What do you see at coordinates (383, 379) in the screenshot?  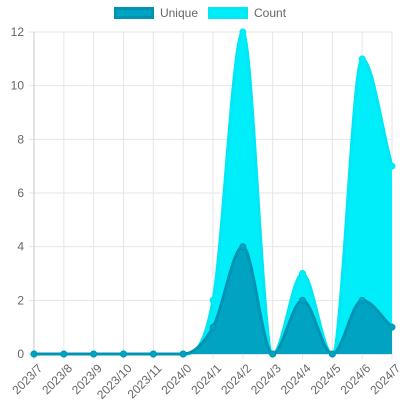 I see `x-tick-label: 2024/7` at bounding box center [383, 379].